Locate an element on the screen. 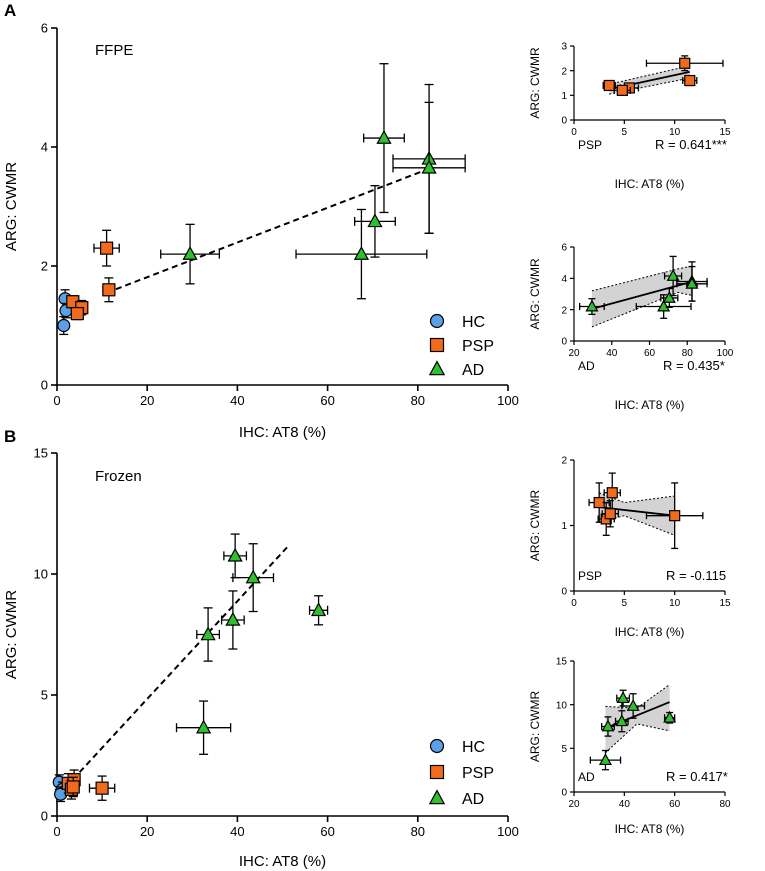 The image size is (765, 871). confidence-lower is located at coordinates (642, 309).